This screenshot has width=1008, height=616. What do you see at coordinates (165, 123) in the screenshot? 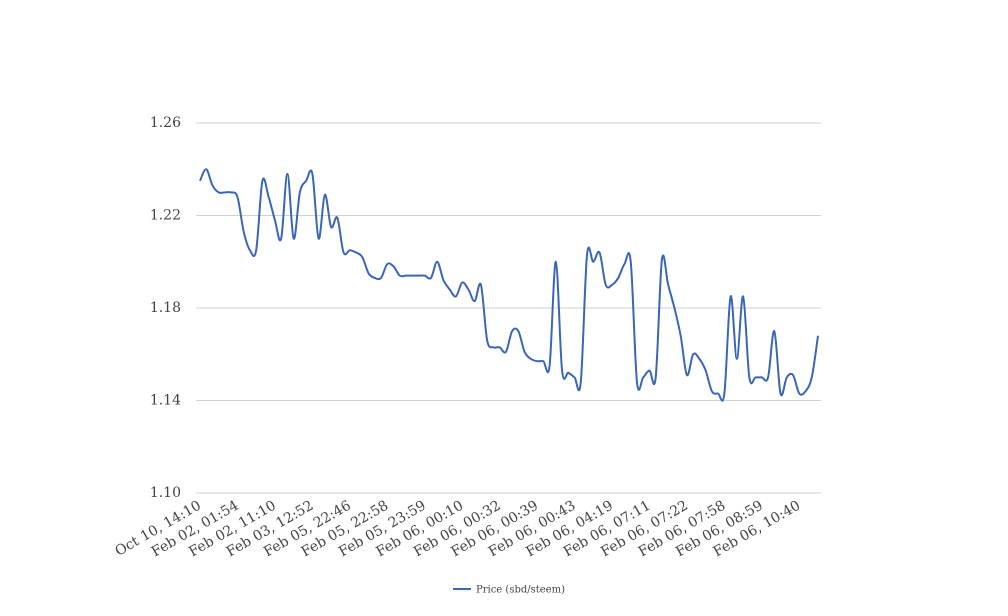
I see `y-tick-label: 1.26` at bounding box center [165, 123].